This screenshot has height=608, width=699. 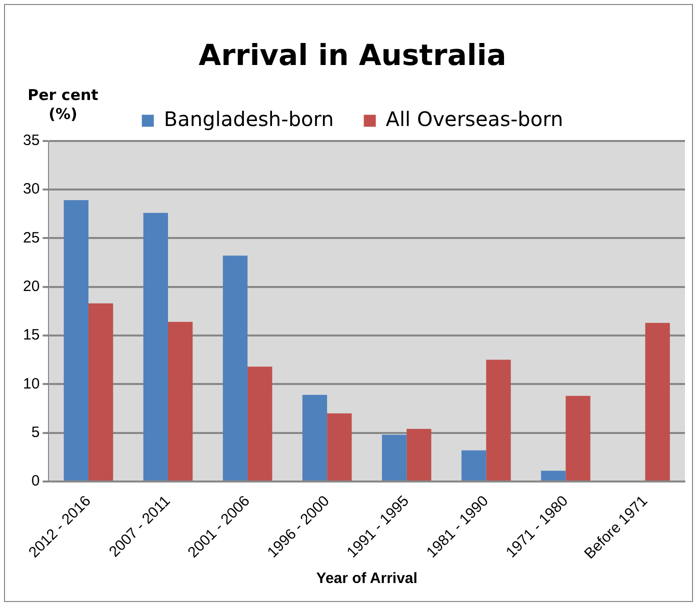 I want to click on x-axis-title: Year of Arrival, so click(x=367, y=579).